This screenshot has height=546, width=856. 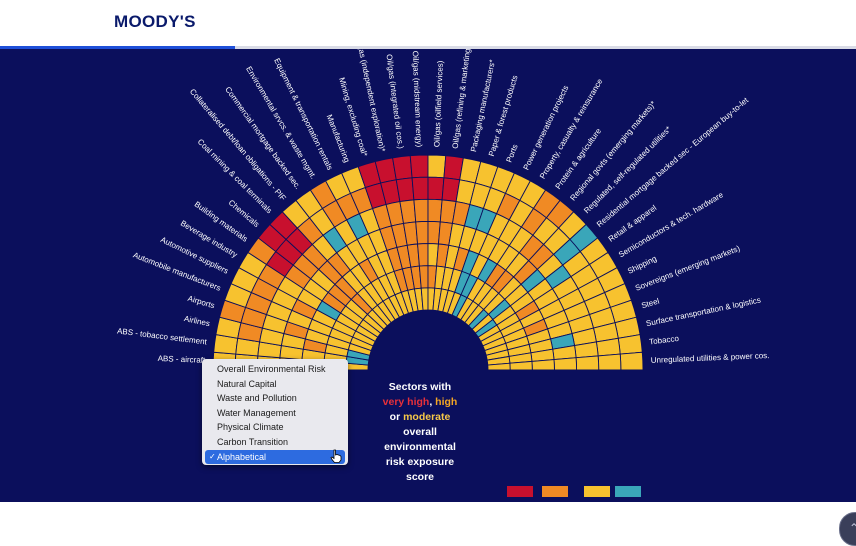 What do you see at coordinates (162, 336) in the screenshot?
I see `sector-label: ABS - tobacco settlement` at bounding box center [162, 336].